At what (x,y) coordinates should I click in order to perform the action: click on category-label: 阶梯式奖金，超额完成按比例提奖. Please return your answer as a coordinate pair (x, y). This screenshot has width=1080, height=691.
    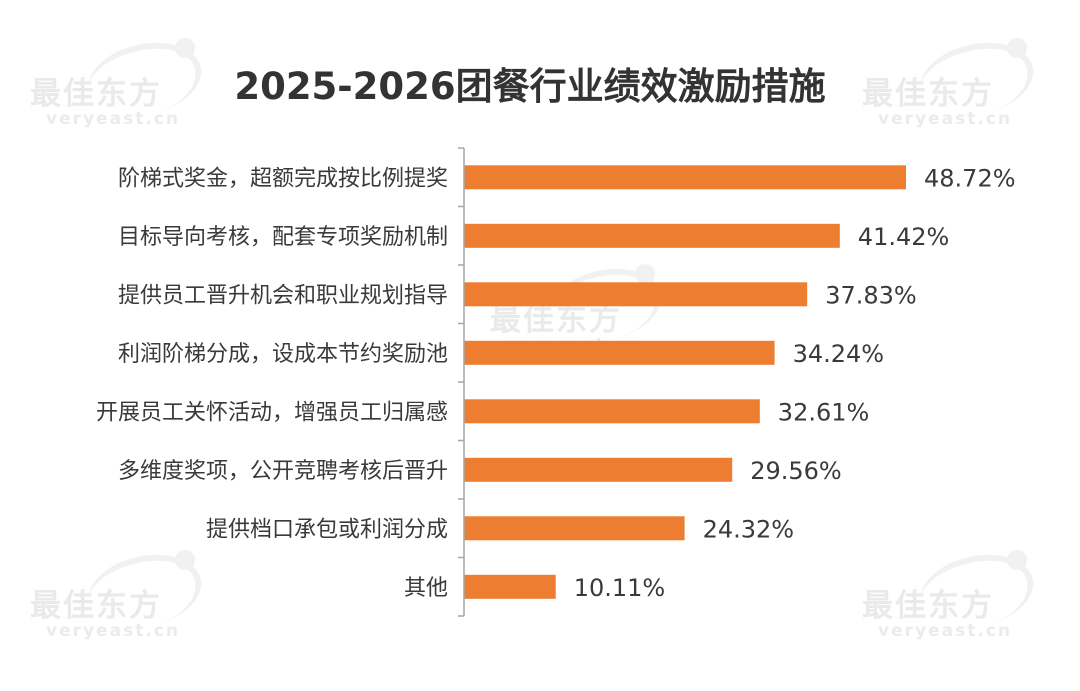
    Looking at the image, I should click on (283, 178).